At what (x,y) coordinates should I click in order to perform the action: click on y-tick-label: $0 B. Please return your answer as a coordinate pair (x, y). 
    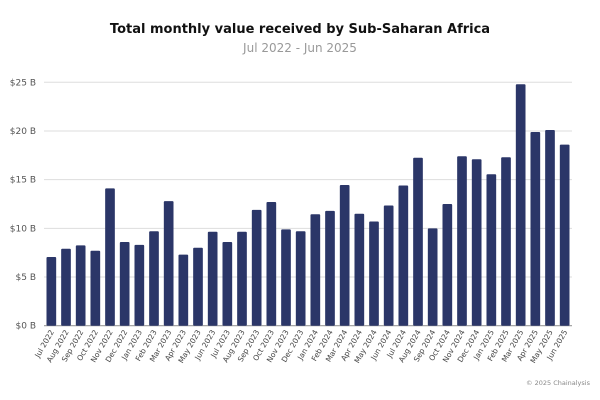
    Looking at the image, I should click on (26, 327).